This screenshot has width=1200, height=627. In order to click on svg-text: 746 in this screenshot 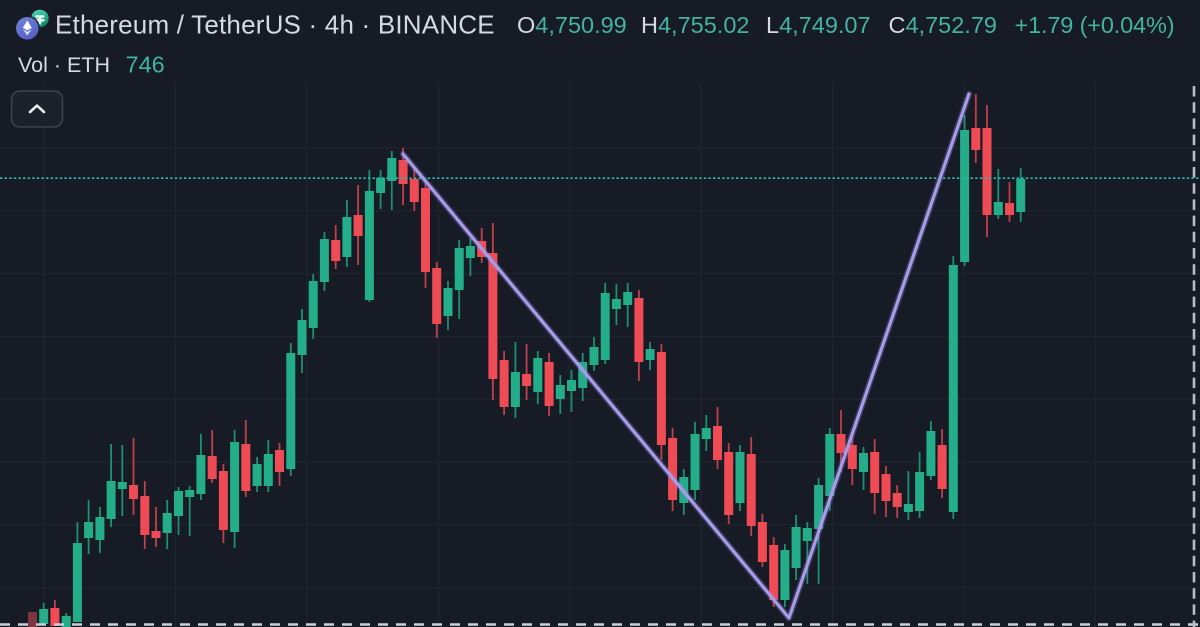, I will do `click(145, 65)`.